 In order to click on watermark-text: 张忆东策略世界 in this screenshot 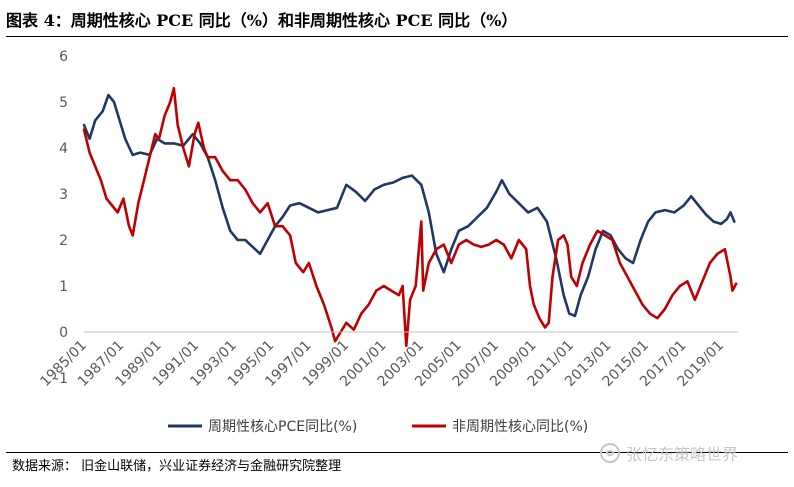, I will do `click(682, 454)`.